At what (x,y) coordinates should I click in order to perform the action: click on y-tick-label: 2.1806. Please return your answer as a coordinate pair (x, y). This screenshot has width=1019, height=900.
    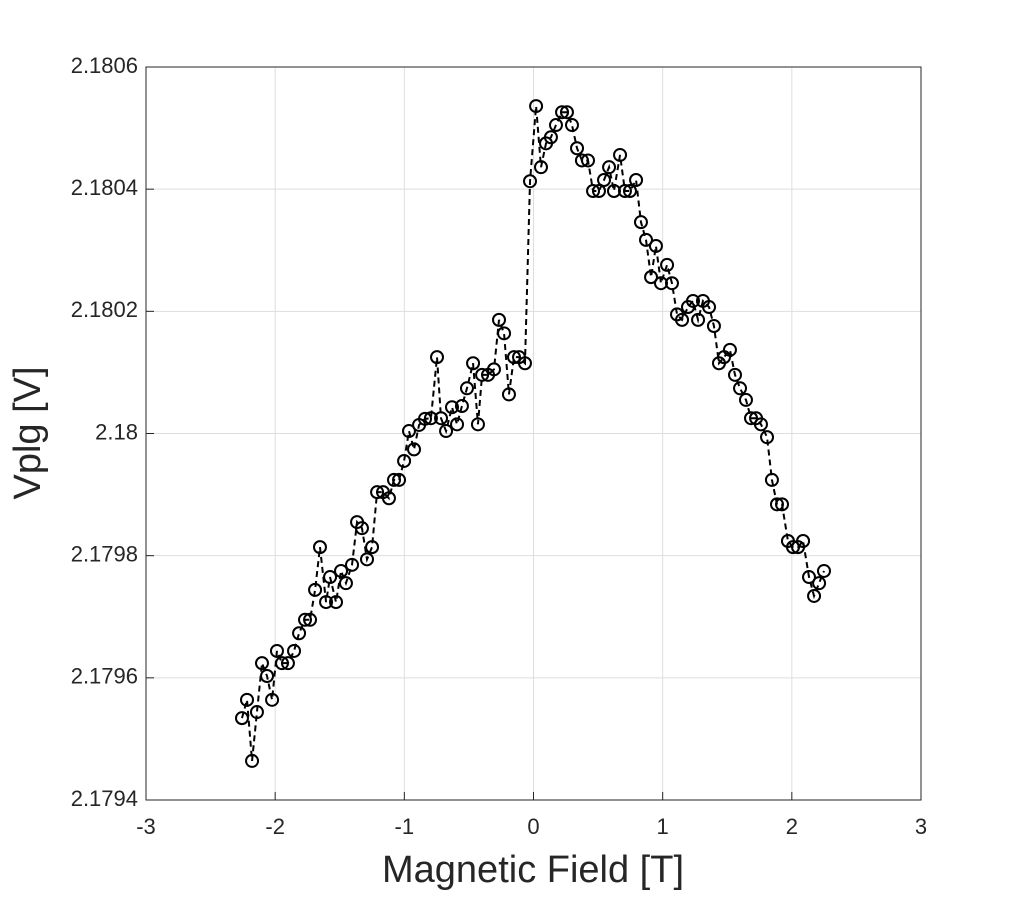
    Looking at the image, I should click on (104, 65).